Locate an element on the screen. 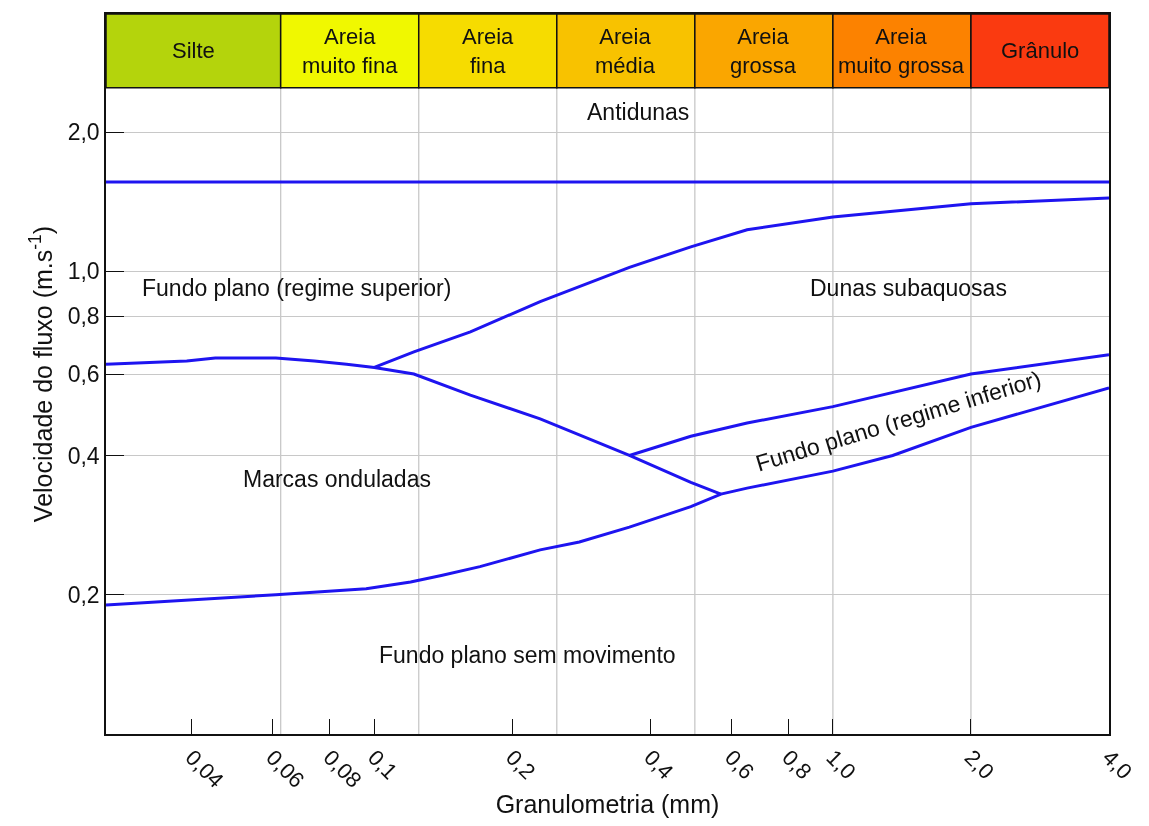  x-tick-label: 0,4 is located at coordinates (659, 764).